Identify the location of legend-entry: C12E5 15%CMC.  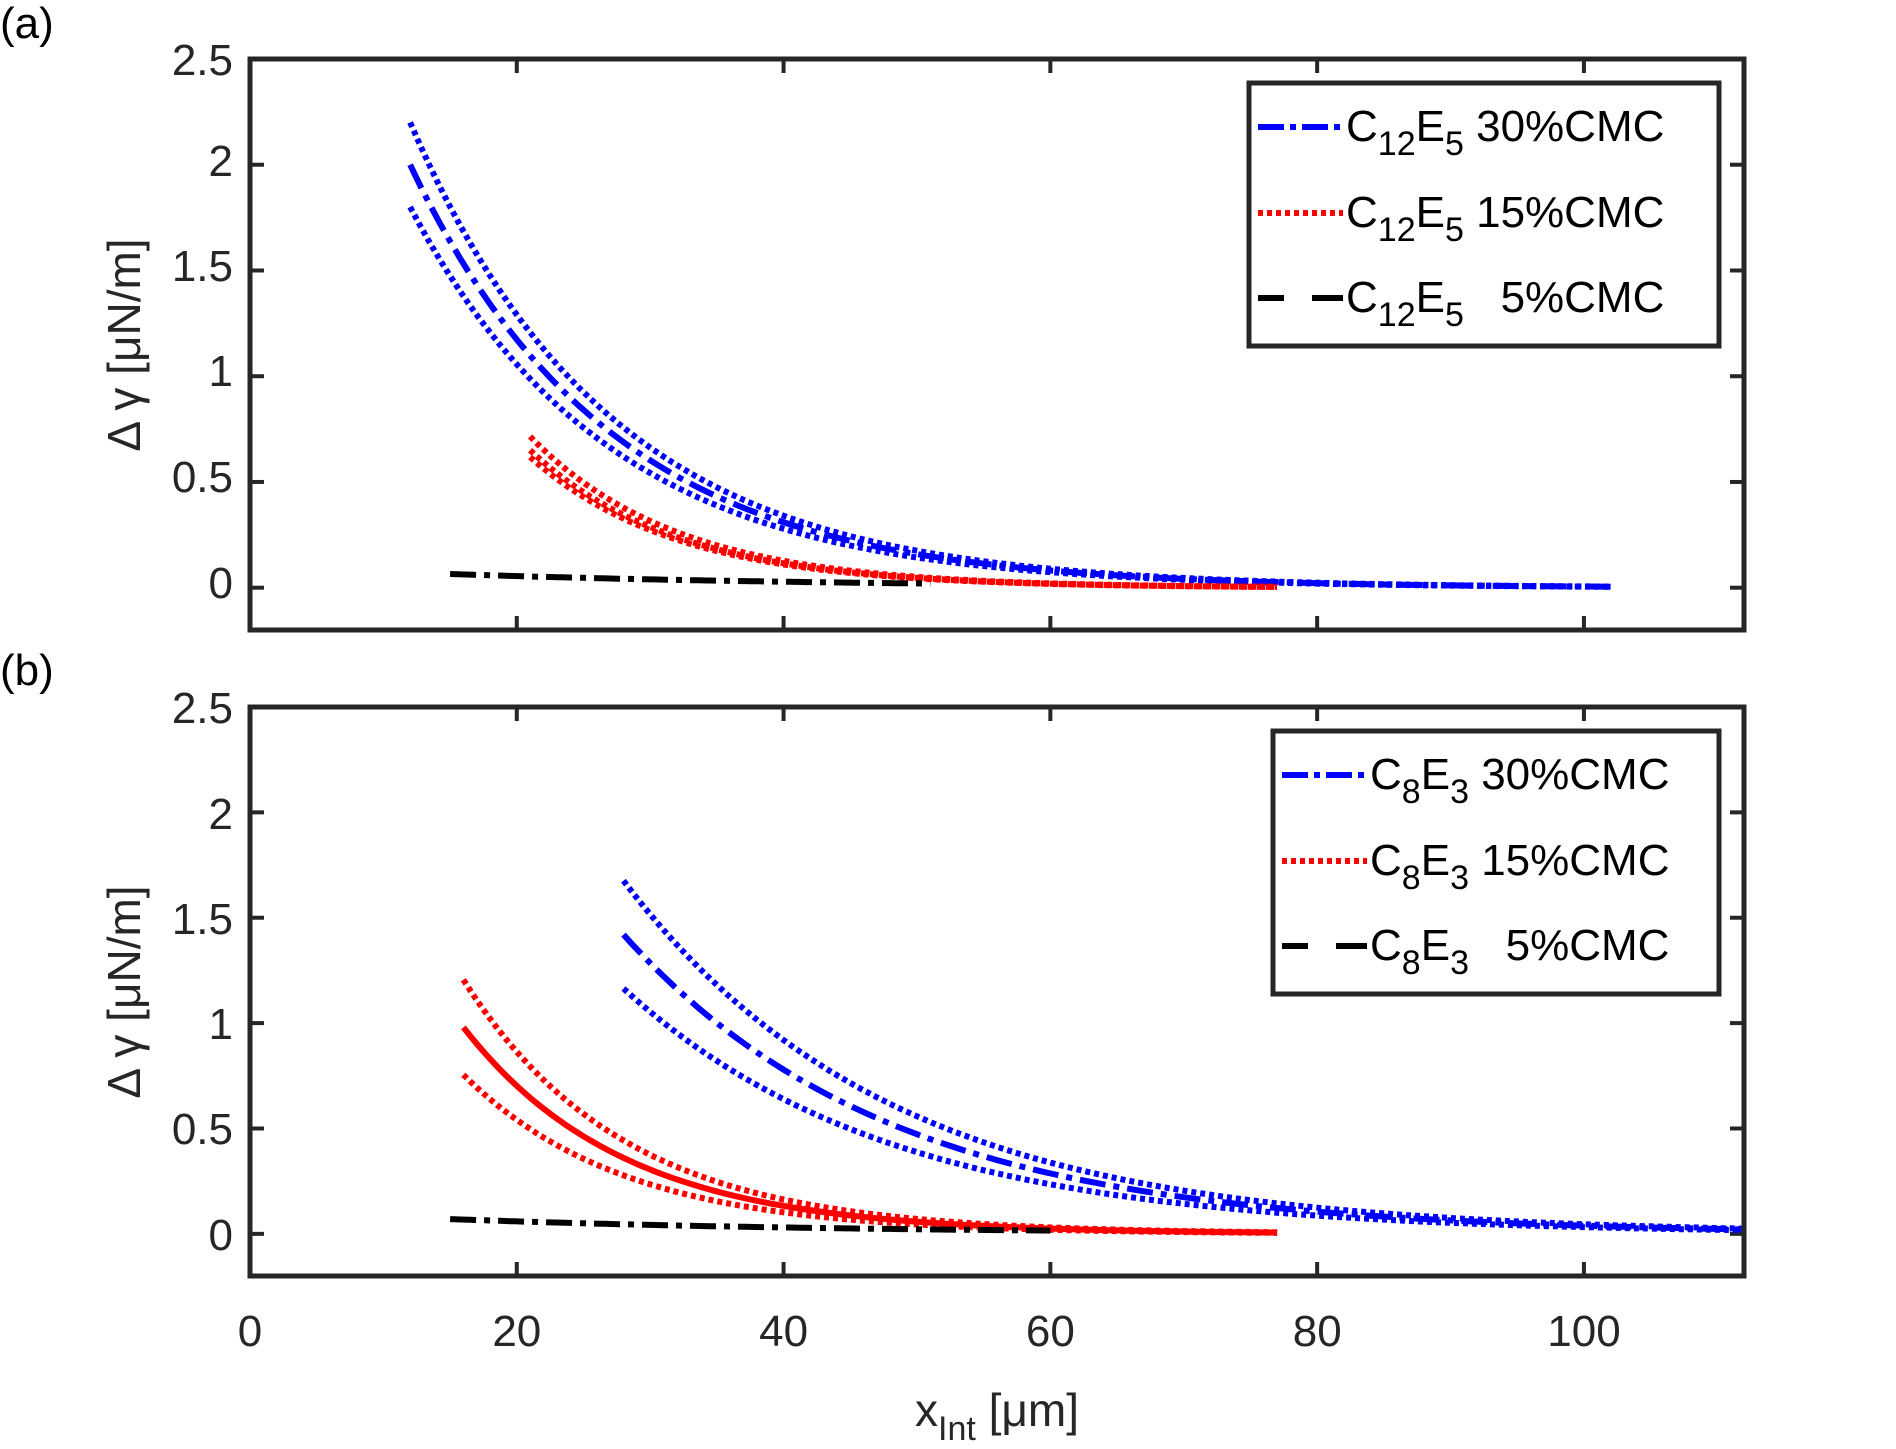
(1505, 218).